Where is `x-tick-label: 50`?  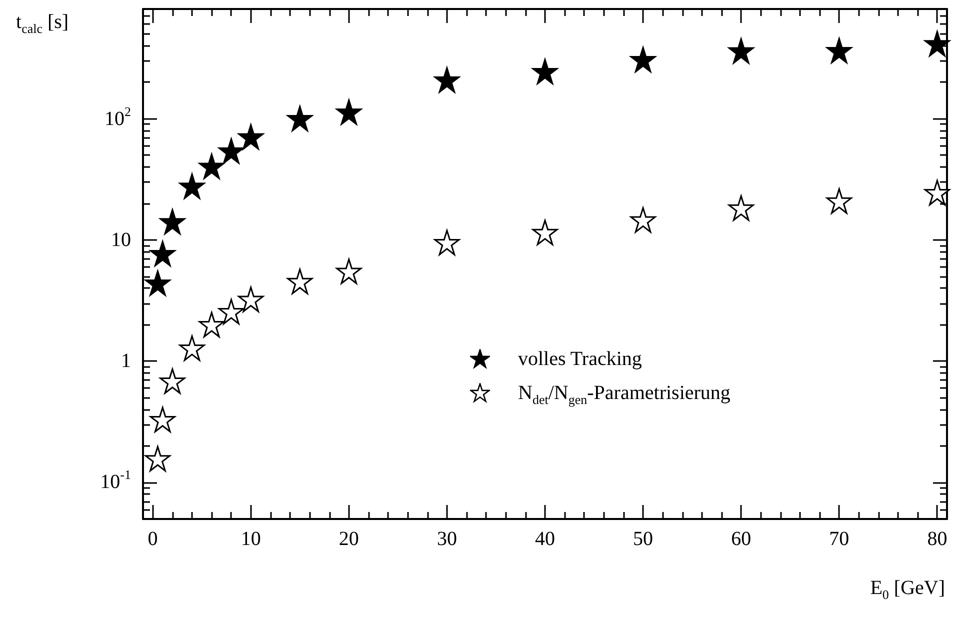
x-tick-label: 50 is located at coordinates (643, 539).